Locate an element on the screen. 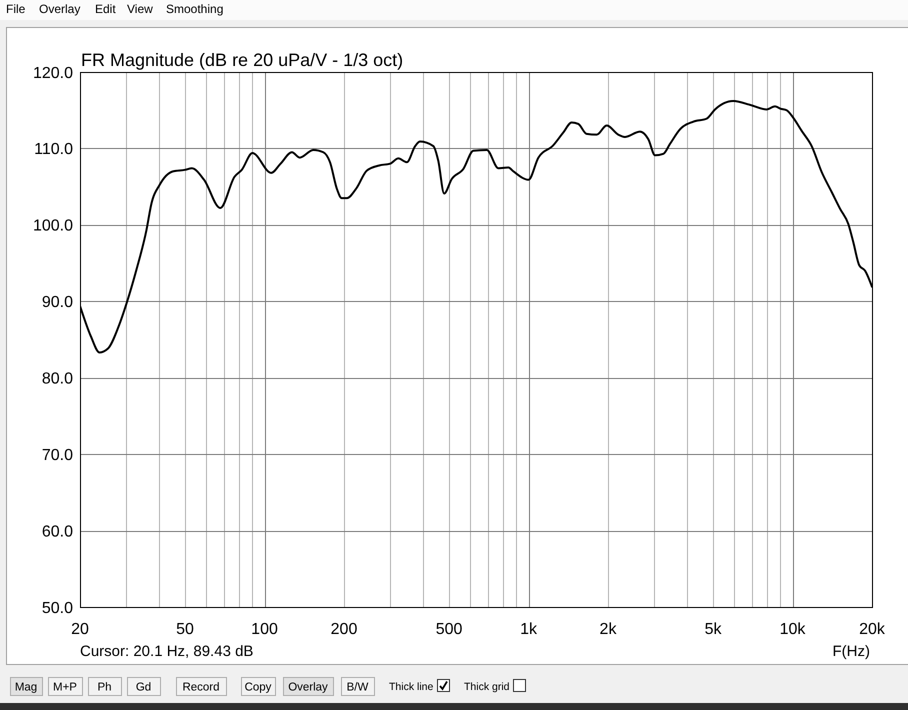 Image resolution: width=908 pixels, height=710 pixels. x-tick-label: 20 is located at coordinates (80, 629).